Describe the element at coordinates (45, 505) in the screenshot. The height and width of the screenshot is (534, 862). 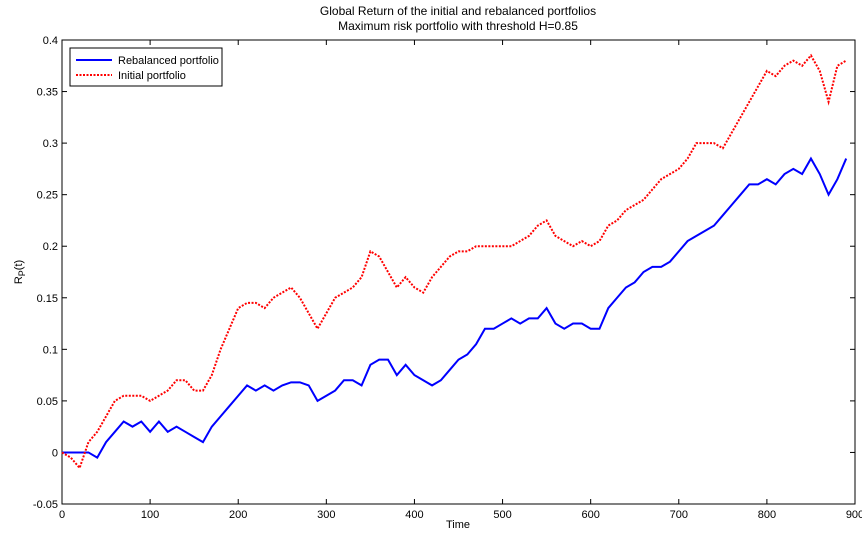
I see `y-tick-label: -0.05` at that location.